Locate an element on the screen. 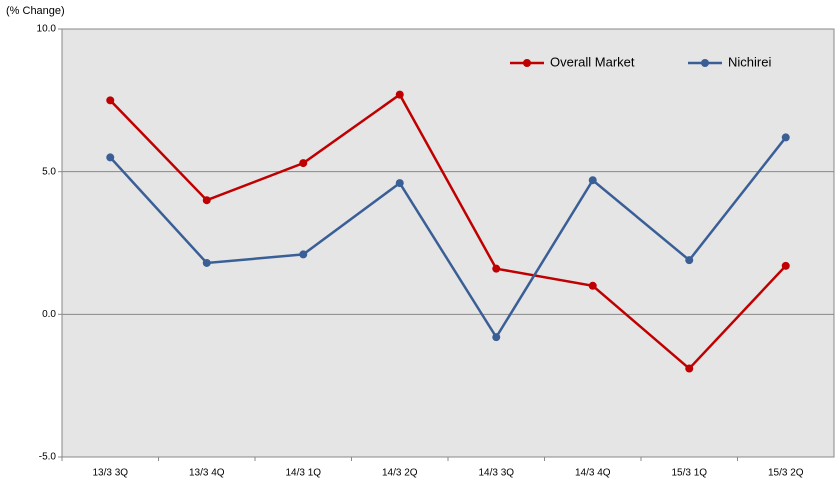 The width and height of the screenshot is (837, 486). x-tick-label: 15/3 1Q is located at coordinates (689, 473).